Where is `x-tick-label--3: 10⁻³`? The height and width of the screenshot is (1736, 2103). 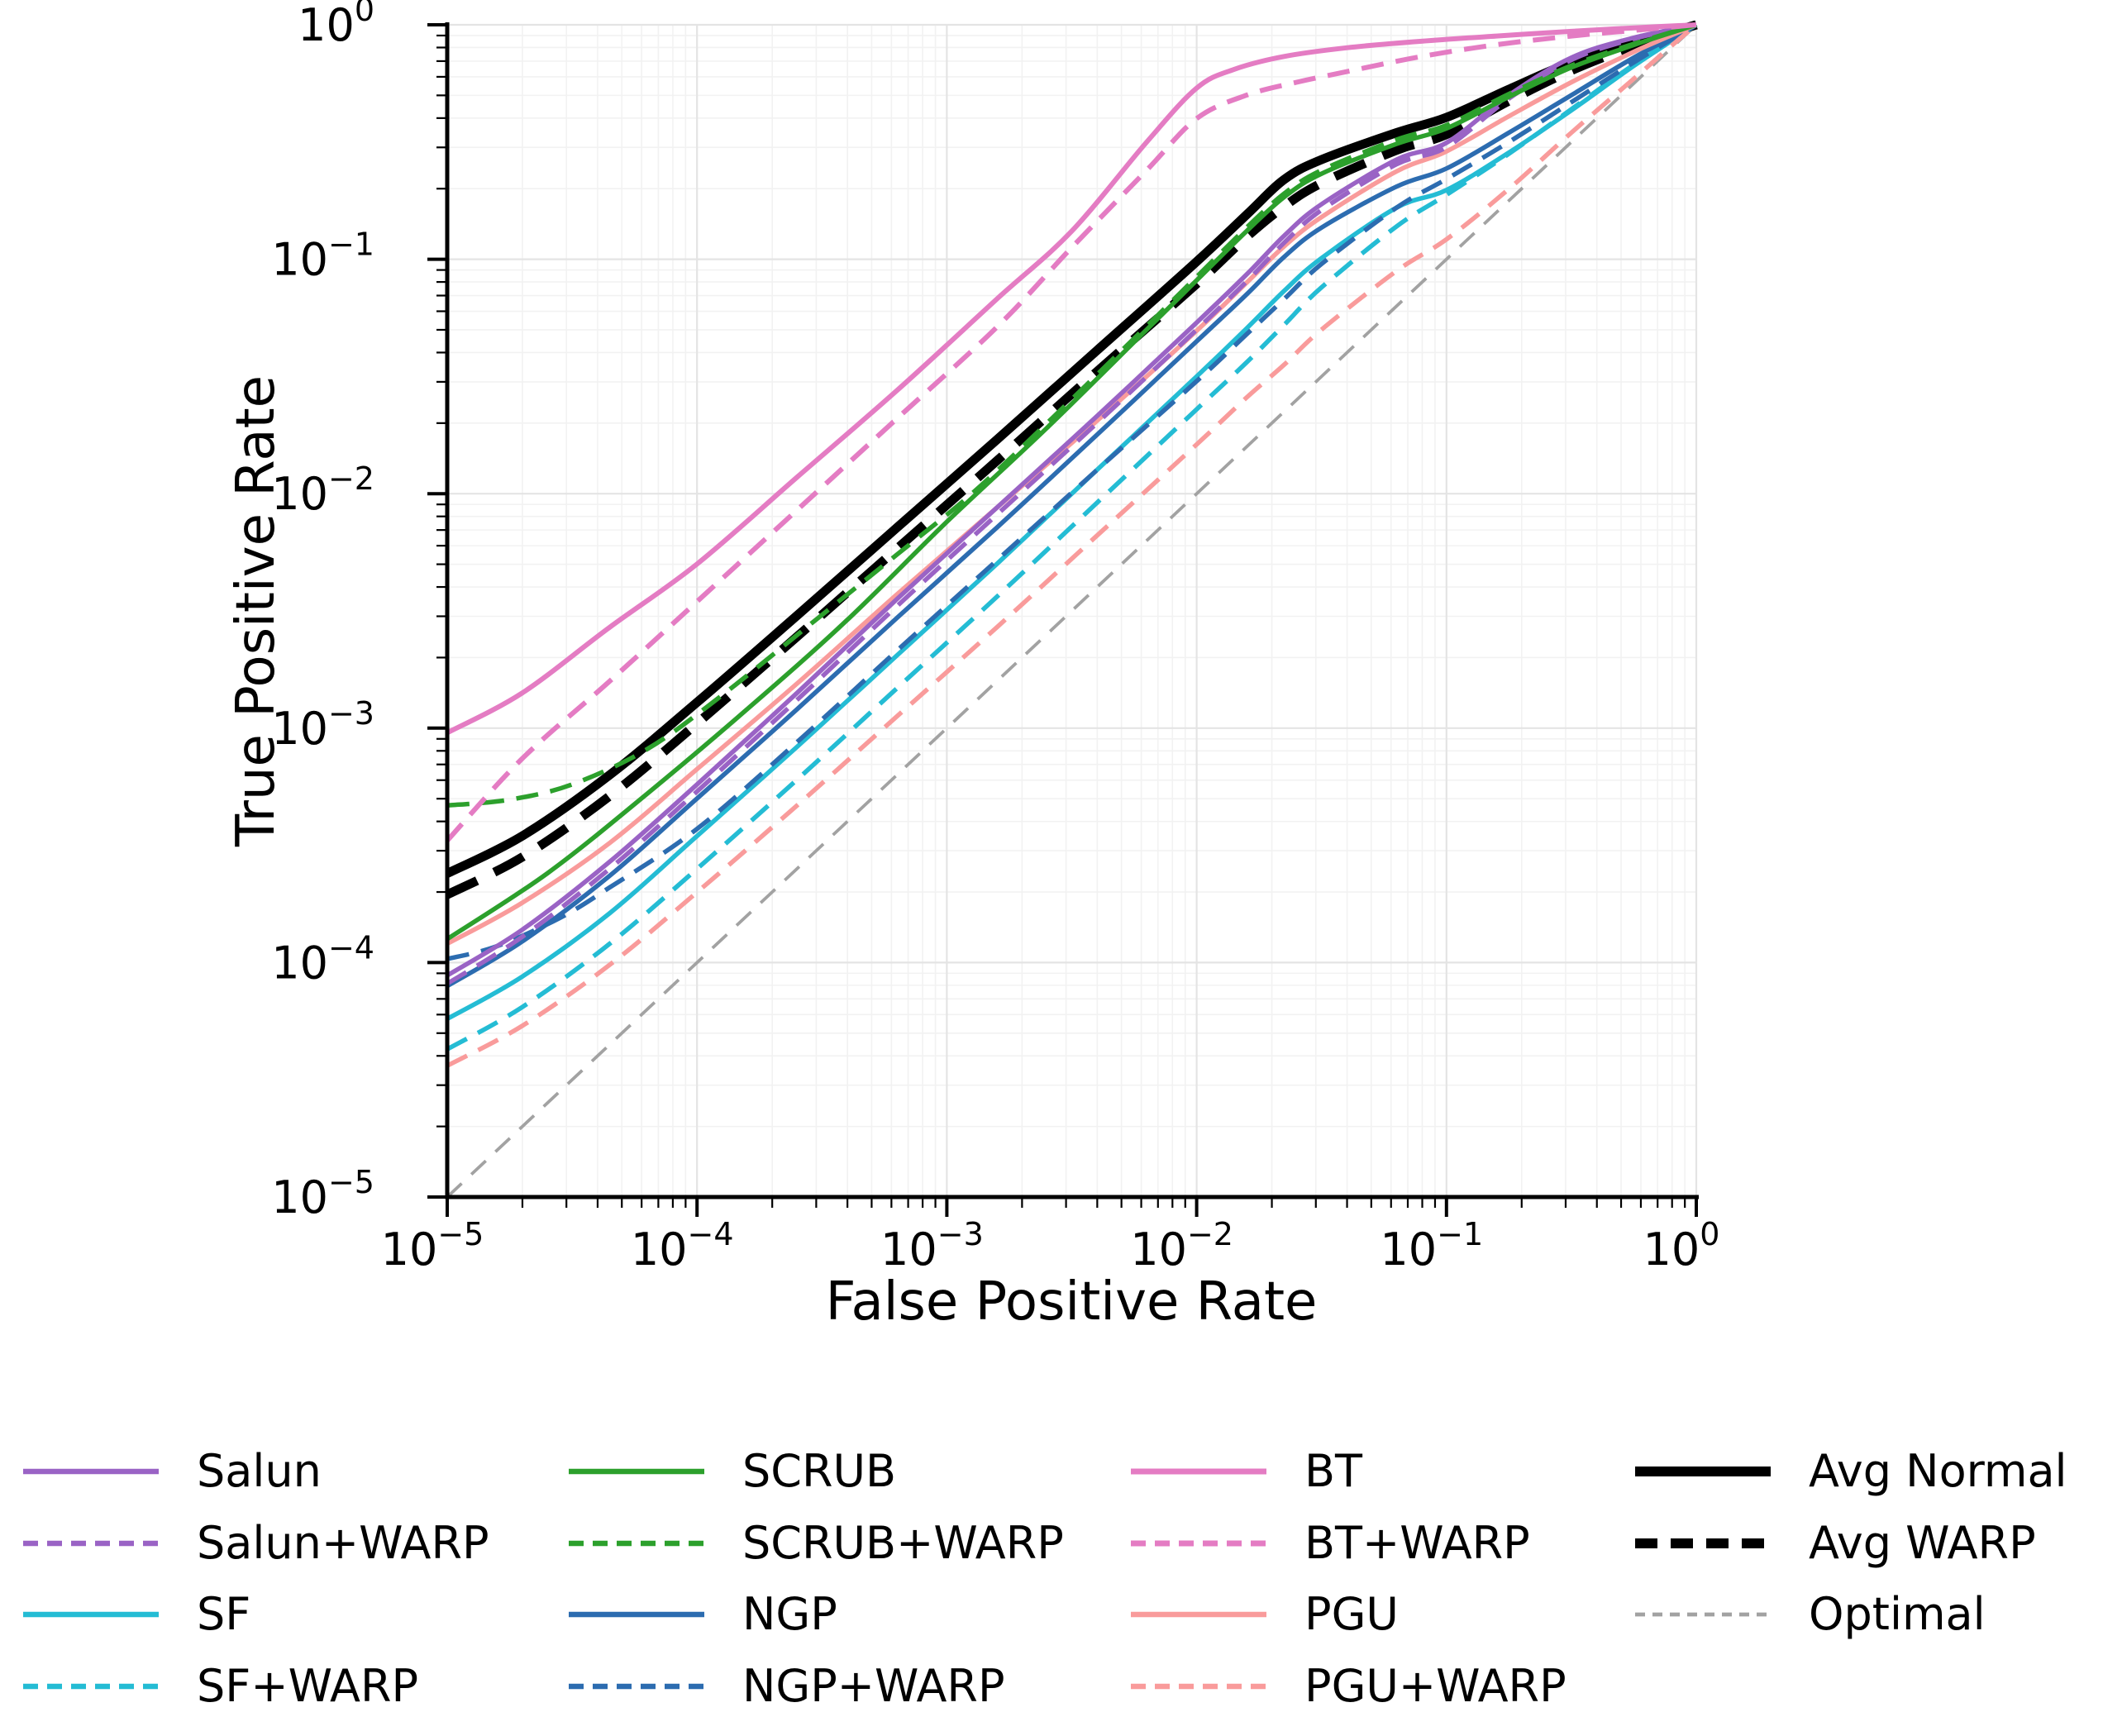
x-tick-label--3: 10⁻³ is located at coordinates (932, 1246).